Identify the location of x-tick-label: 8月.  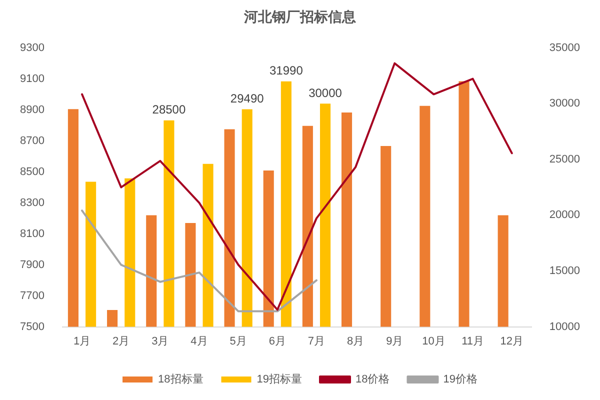
(355, 341).